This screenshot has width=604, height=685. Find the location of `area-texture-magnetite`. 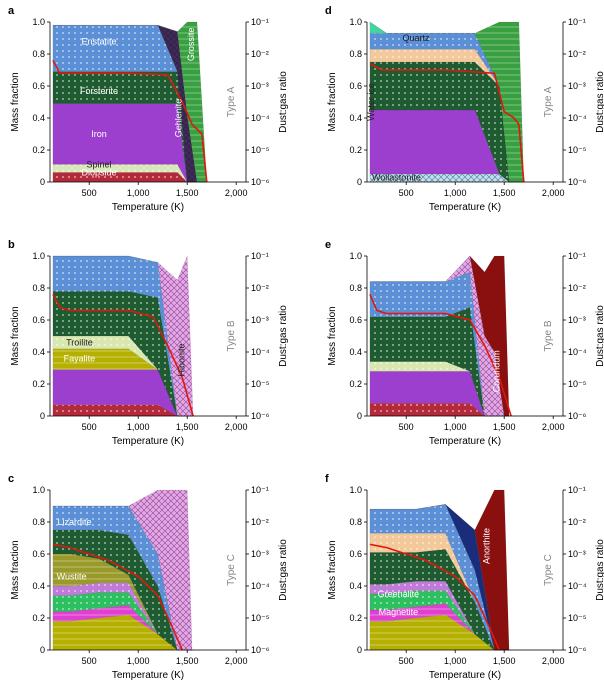

area-texture-magnetite is located at coordinates (439, 626).